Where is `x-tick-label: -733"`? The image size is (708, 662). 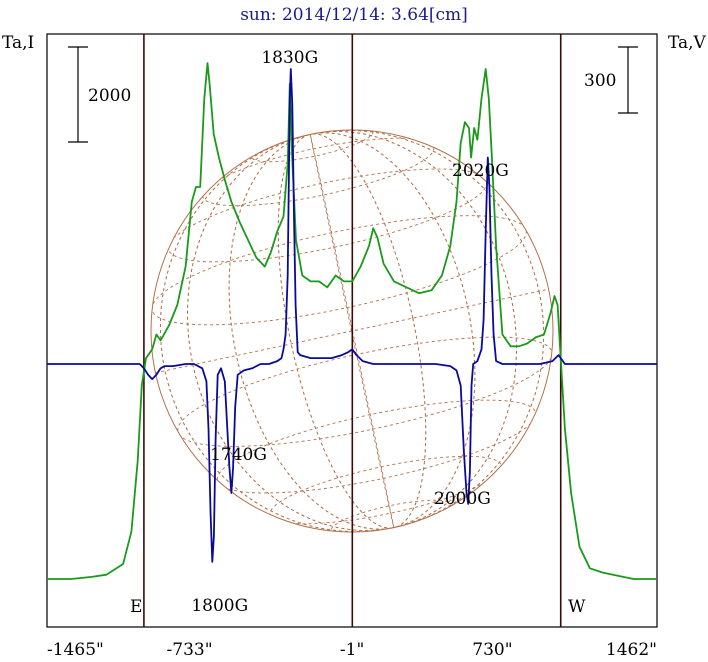
x-tick-label: -733" is located at coordinates (190, 650).